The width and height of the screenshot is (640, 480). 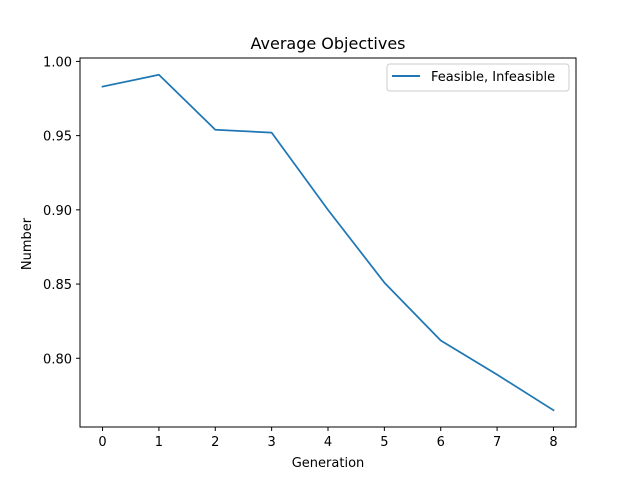 What do you see at coordinates (57, 62) in the screenshot?
I see `y-tick-label: 1.00` at bounding box center [57, 62].